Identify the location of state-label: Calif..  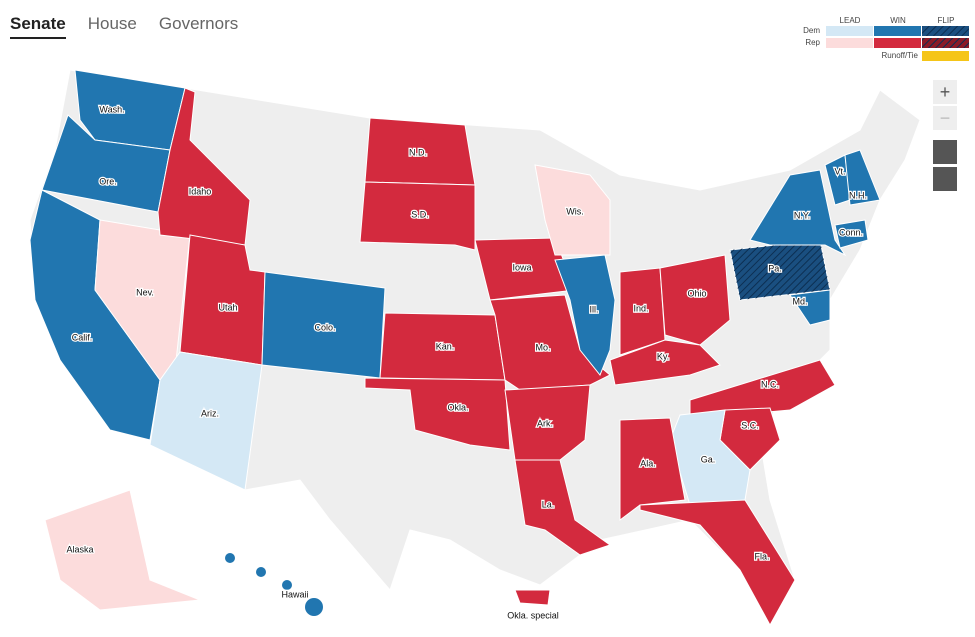
(82, 337).